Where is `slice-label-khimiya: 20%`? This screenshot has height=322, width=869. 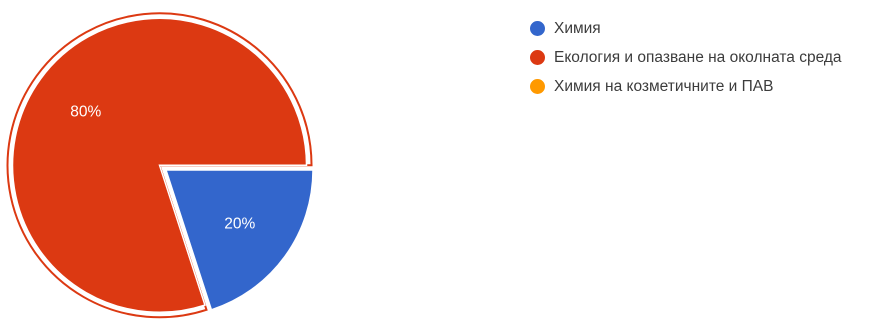 slice-label-khimiya: 20% is located at coordinates (239, 224).